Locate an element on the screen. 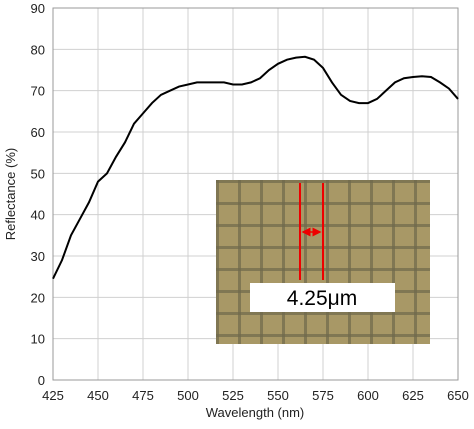 This screenshot has height=429, width=474. y-axis-label: Reflectance (%) is located at coordinates (10, 194).